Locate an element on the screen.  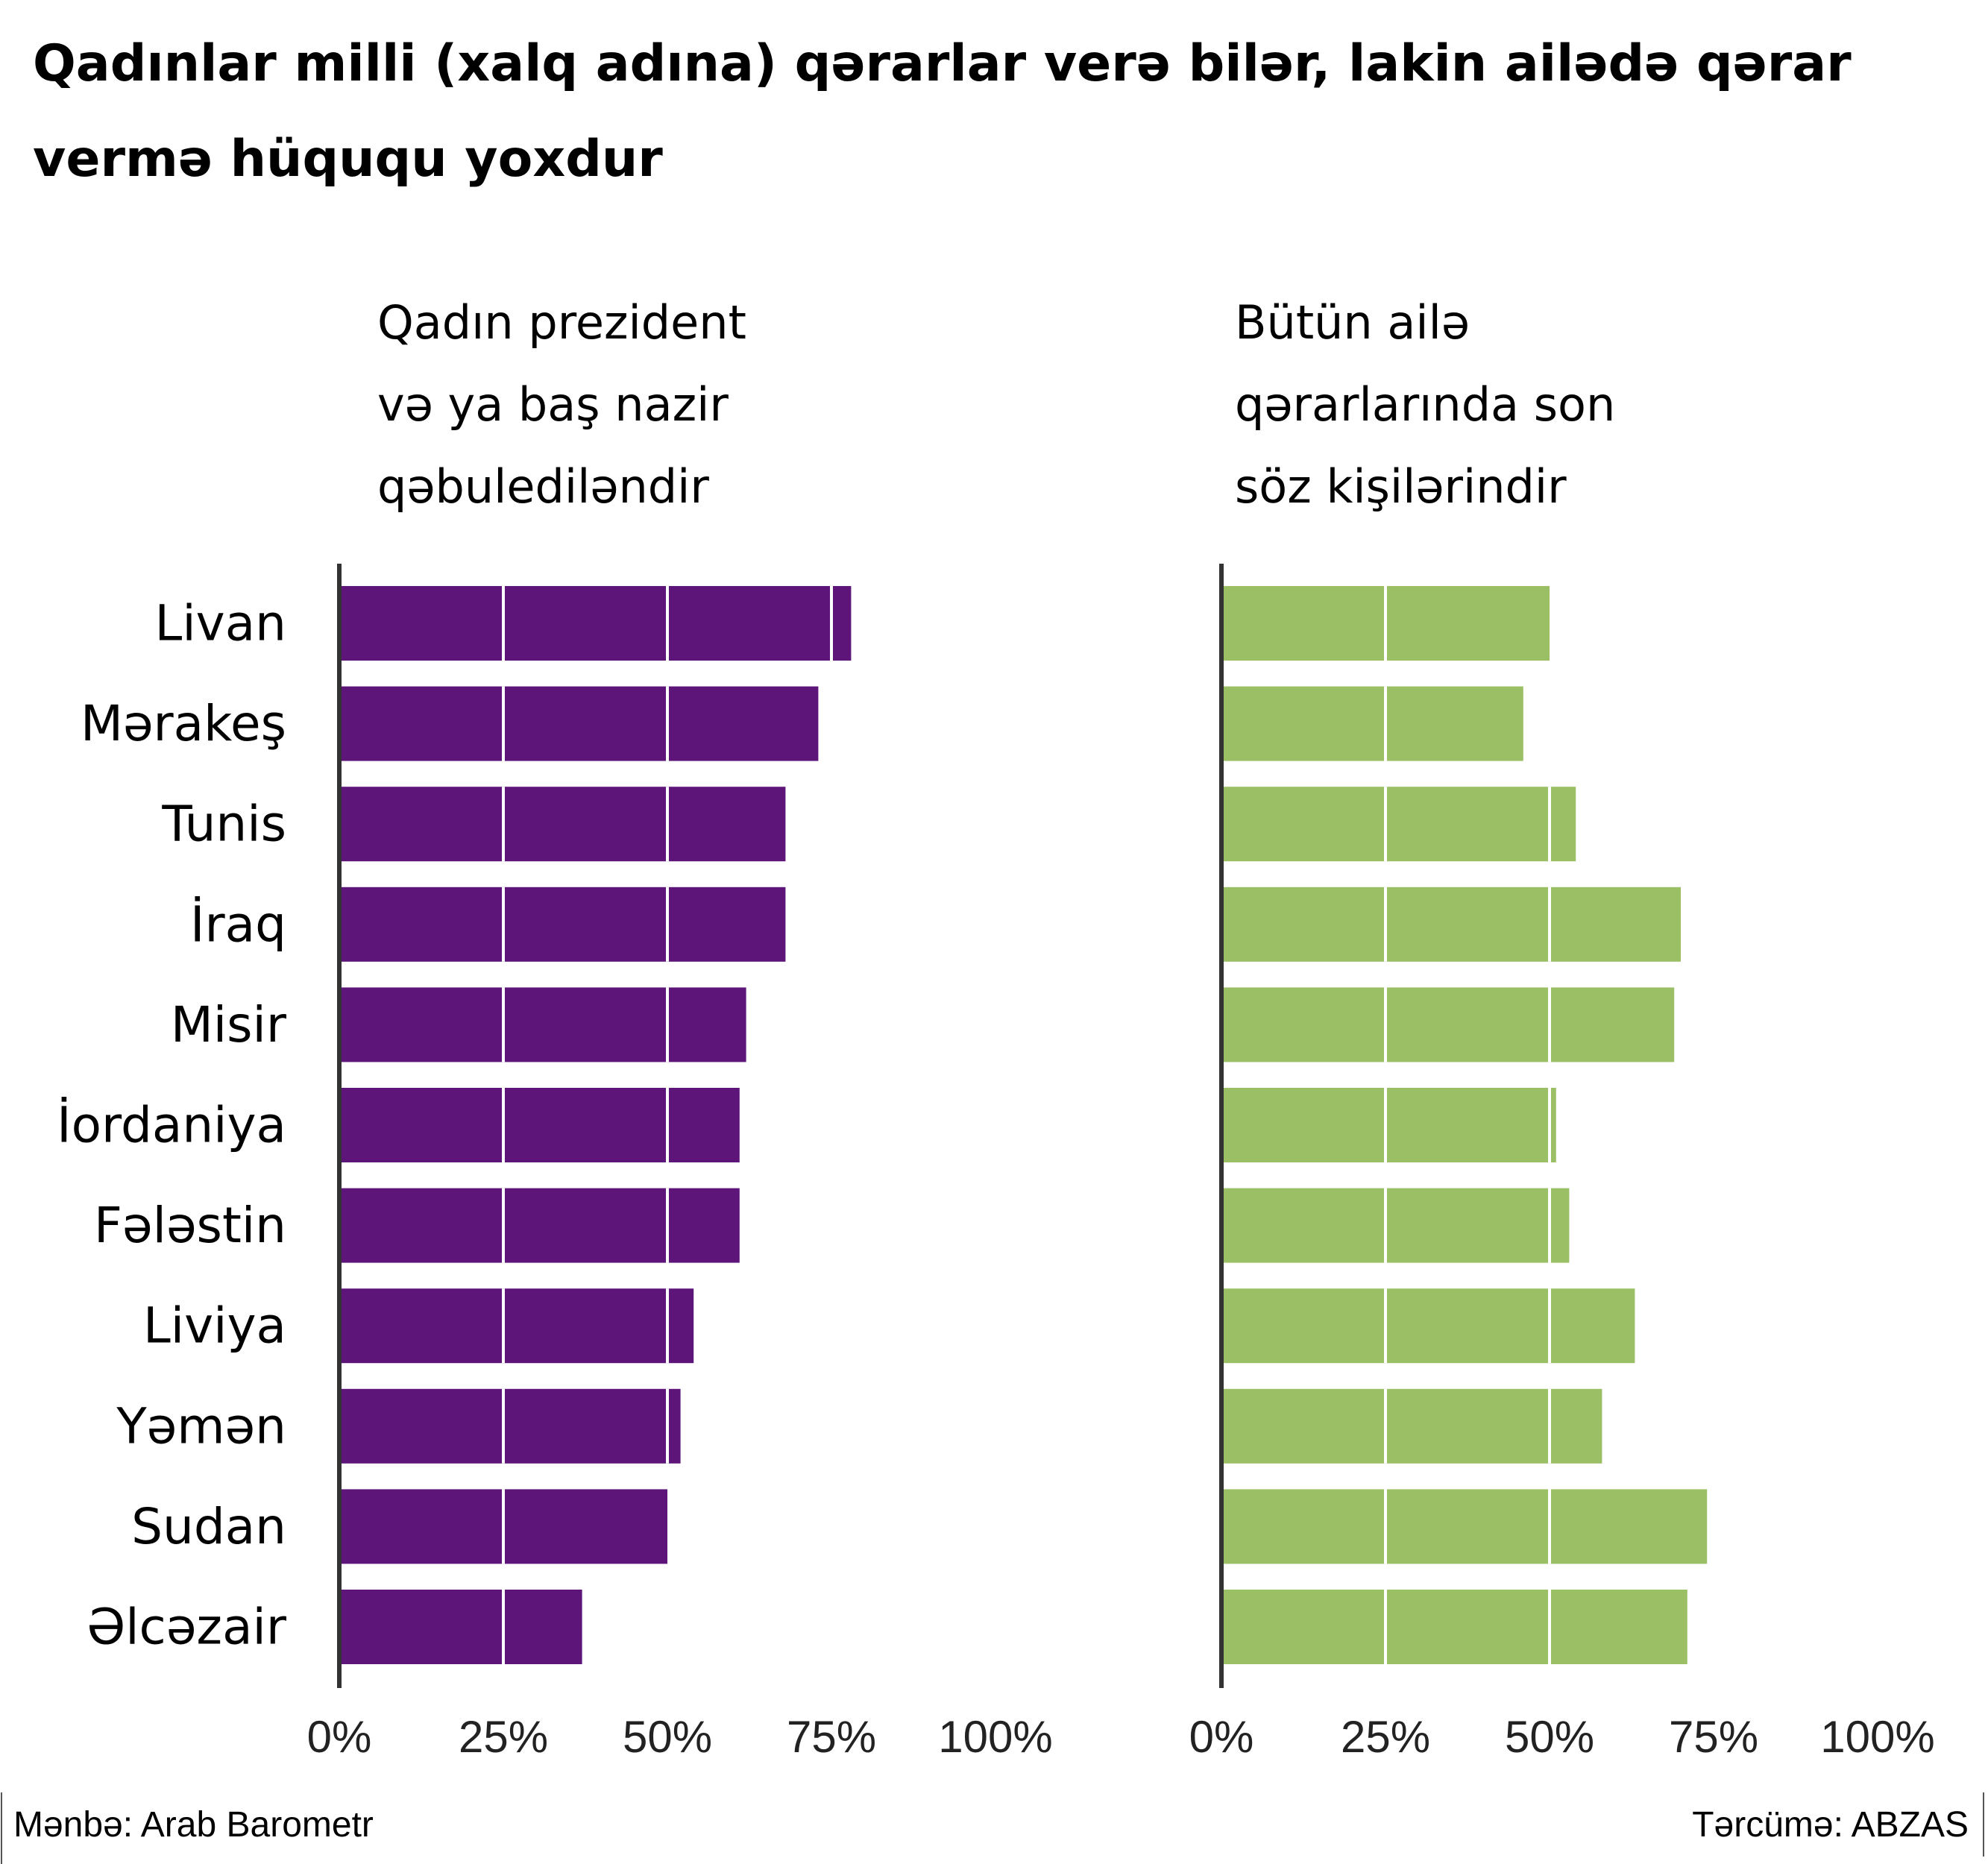
right-tick-label-1: 25% is located at coordinates (1385, 1737).